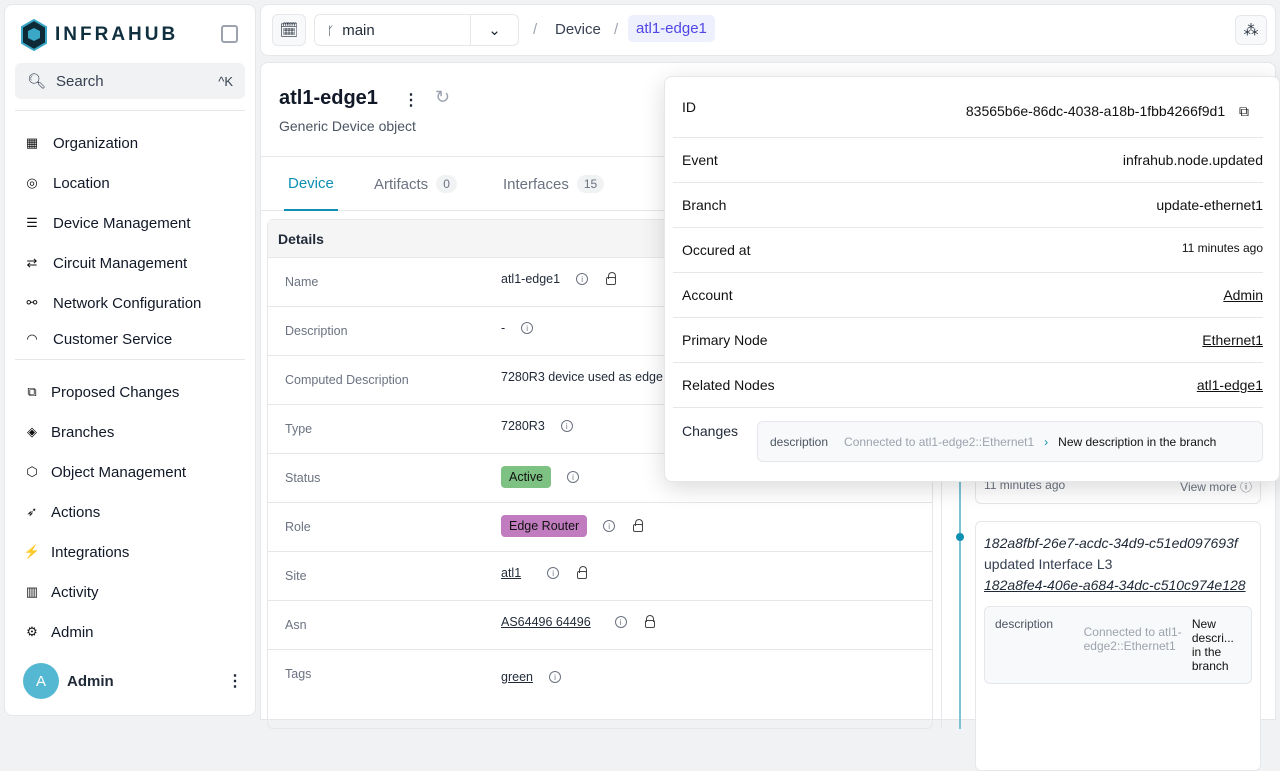  I want to click on breadcrumb-device: Device, so click(578, 29).